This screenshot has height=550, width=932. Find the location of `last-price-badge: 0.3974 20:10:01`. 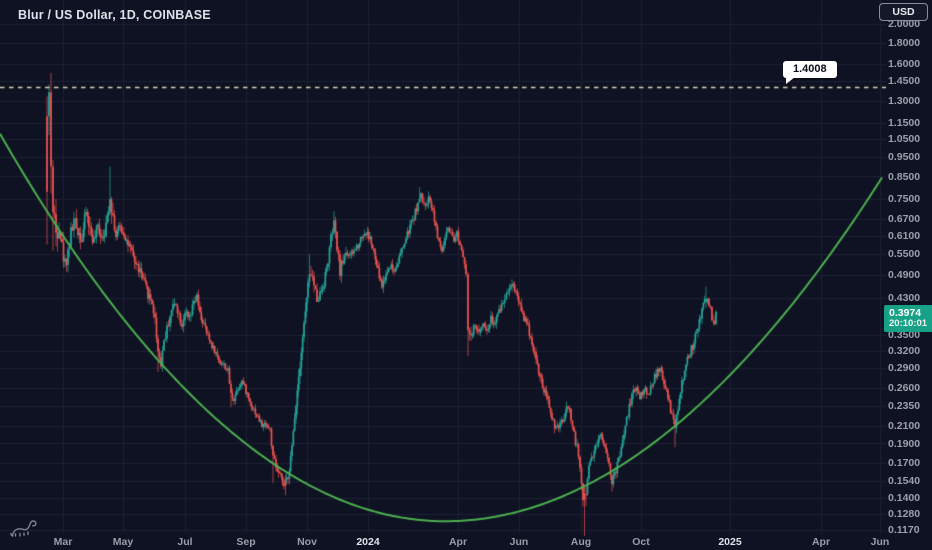

last-price-badge: 0.3974 20:10:01 is located at coordinates (908, 318).